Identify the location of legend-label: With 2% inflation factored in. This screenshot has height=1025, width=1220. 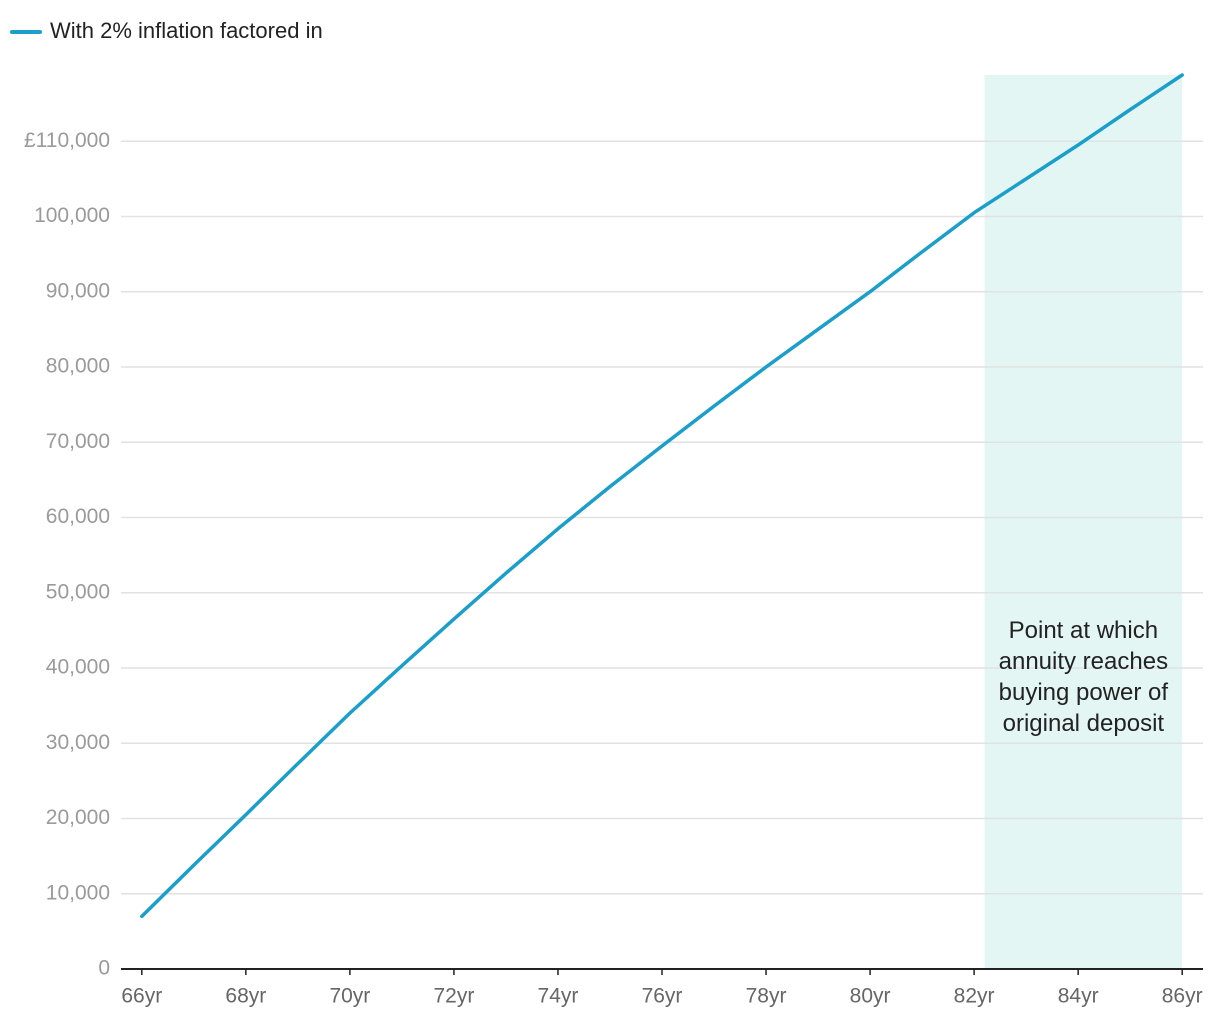
(186, 30).